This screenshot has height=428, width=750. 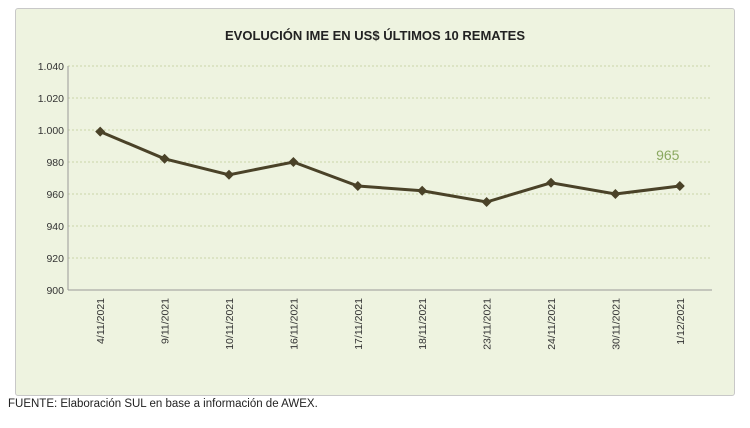 What do you see at coordinates (51, 131) in the screenshot?
I see `y-tick-label: 1.000` at bounding box center [51, 131].